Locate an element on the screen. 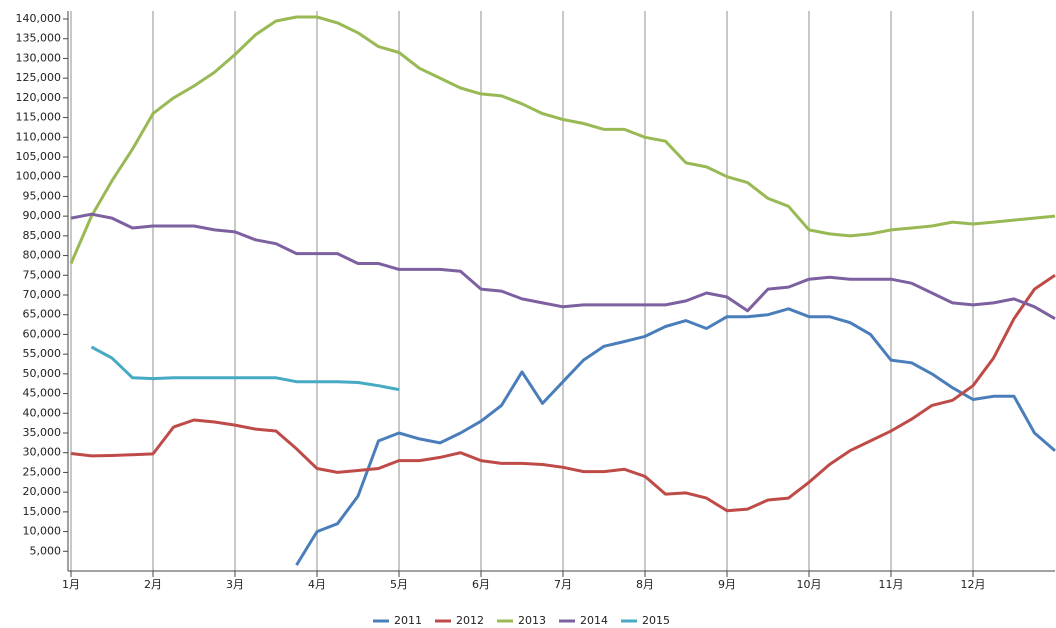  legend-label: 2011 is located at coordinates (408, 620).